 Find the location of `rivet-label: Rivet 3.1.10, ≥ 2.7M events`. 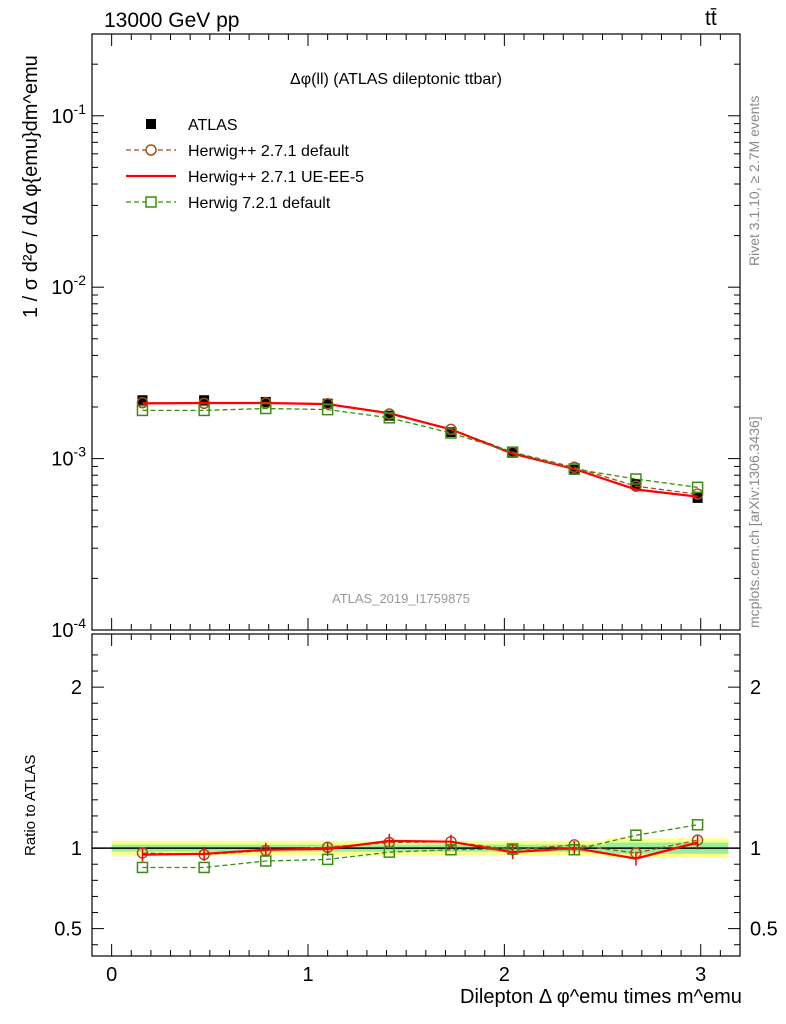

rivet-label: Rivet 3.1.10, ≥ 2.7M events is located at coordinates (754, 180).